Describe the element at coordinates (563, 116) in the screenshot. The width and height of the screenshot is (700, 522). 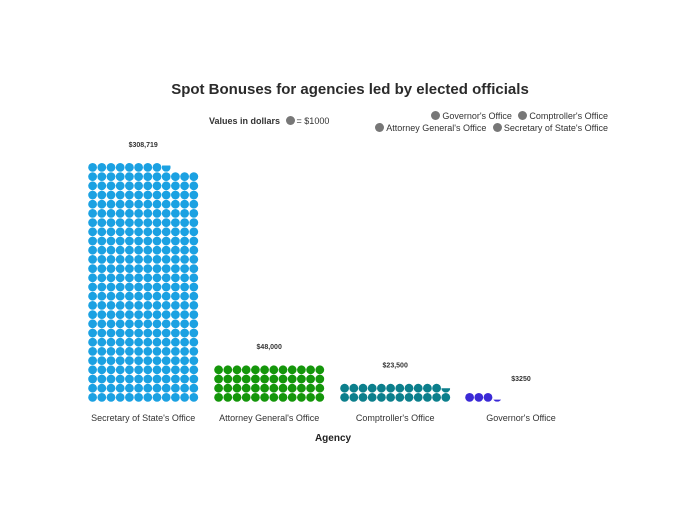
I see `legend-item: Comptroller's Office` at that location.